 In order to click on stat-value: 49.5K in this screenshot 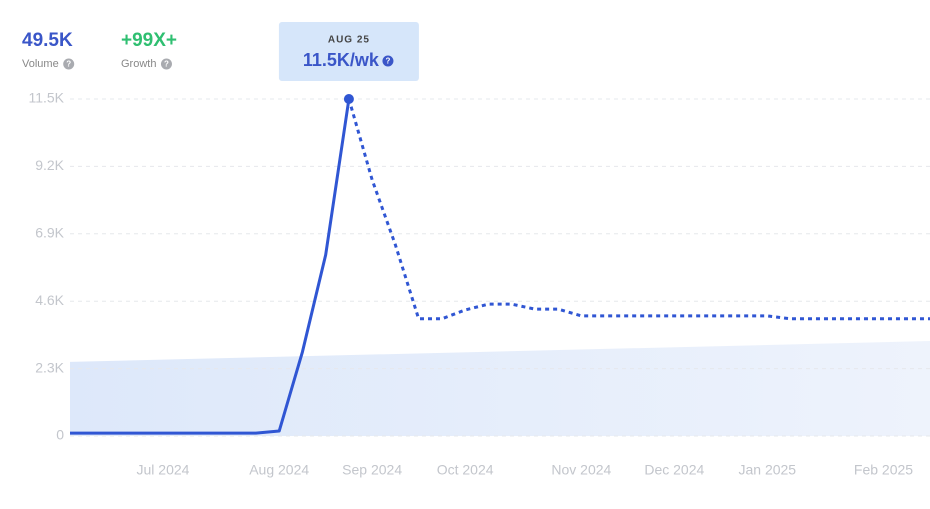, I will do `click(47, 40)`.